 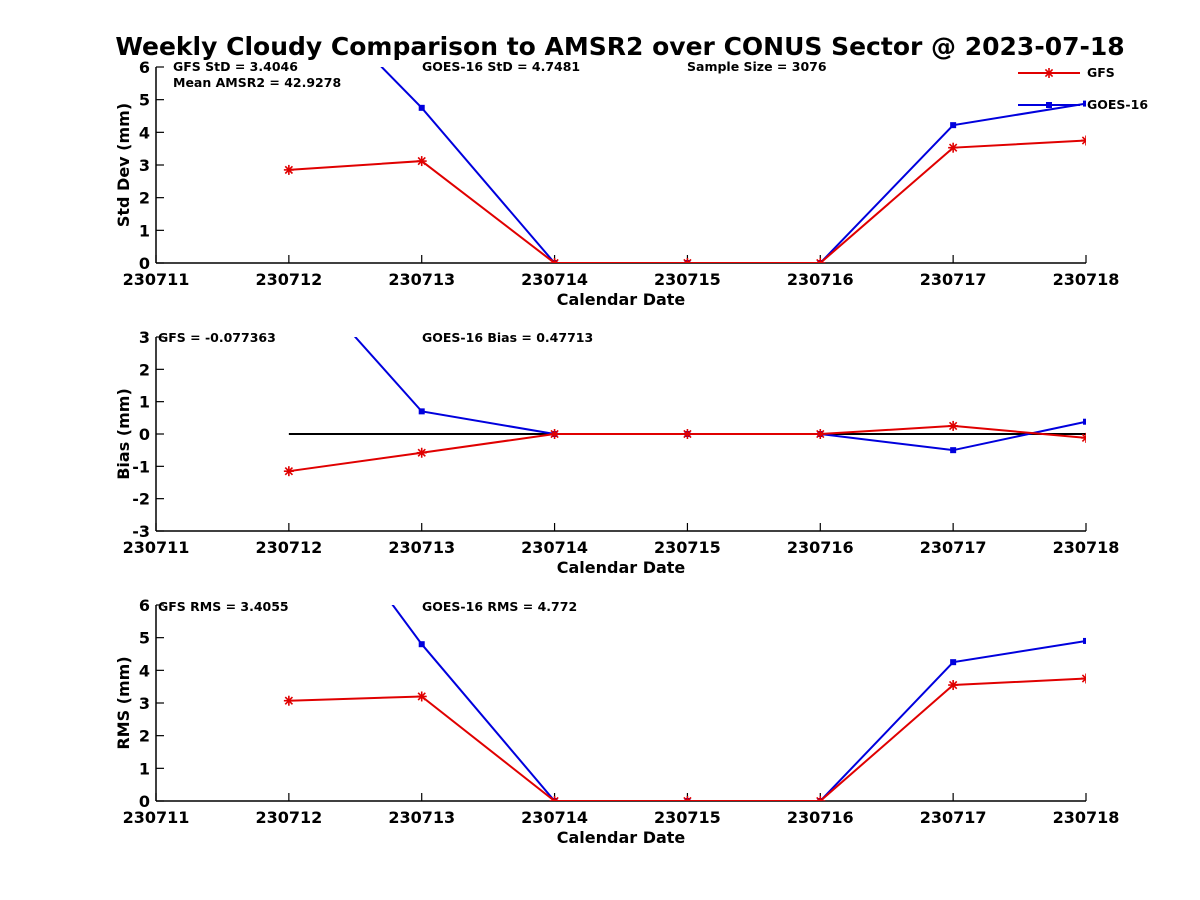 What do you see at coordinates (501, 66) in the screenshot?
I see `annotation: GOES-16 StD = 4.7481` at bounding box center [501, 66].